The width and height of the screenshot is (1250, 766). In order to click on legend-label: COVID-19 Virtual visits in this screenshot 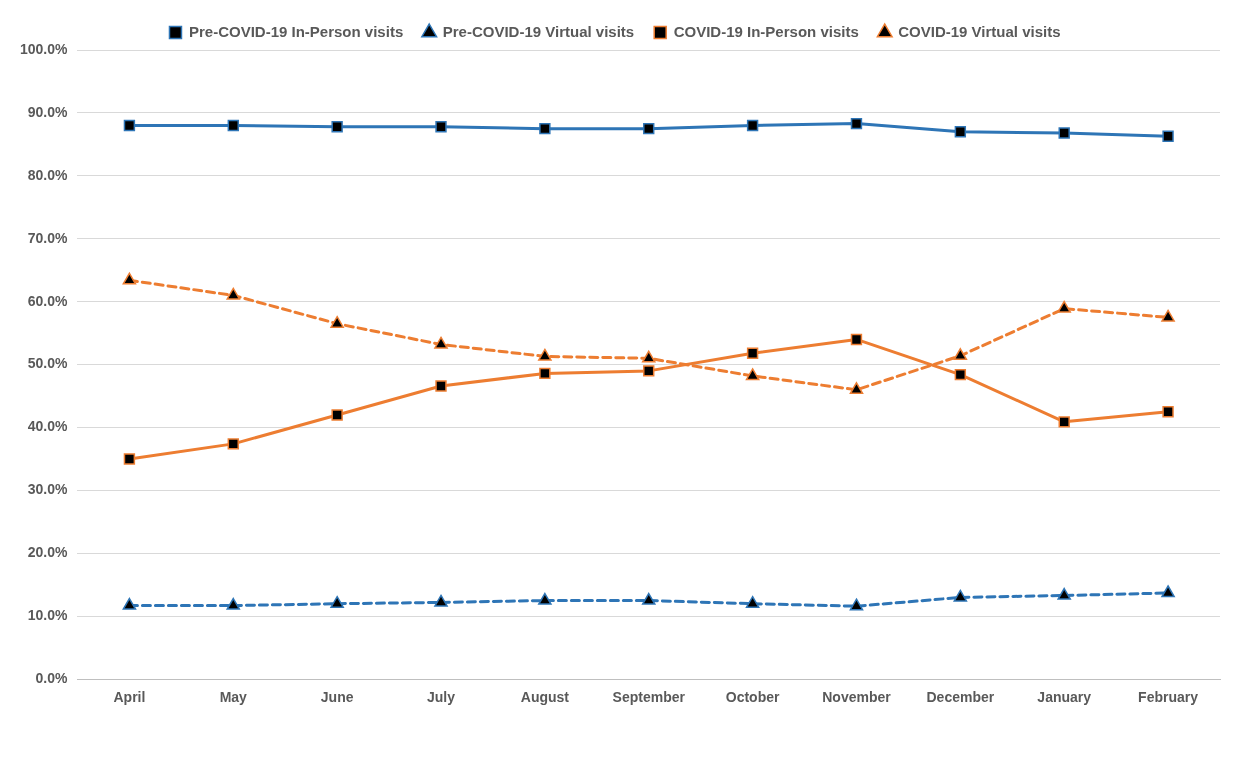, I will do `click(979, 31)`.